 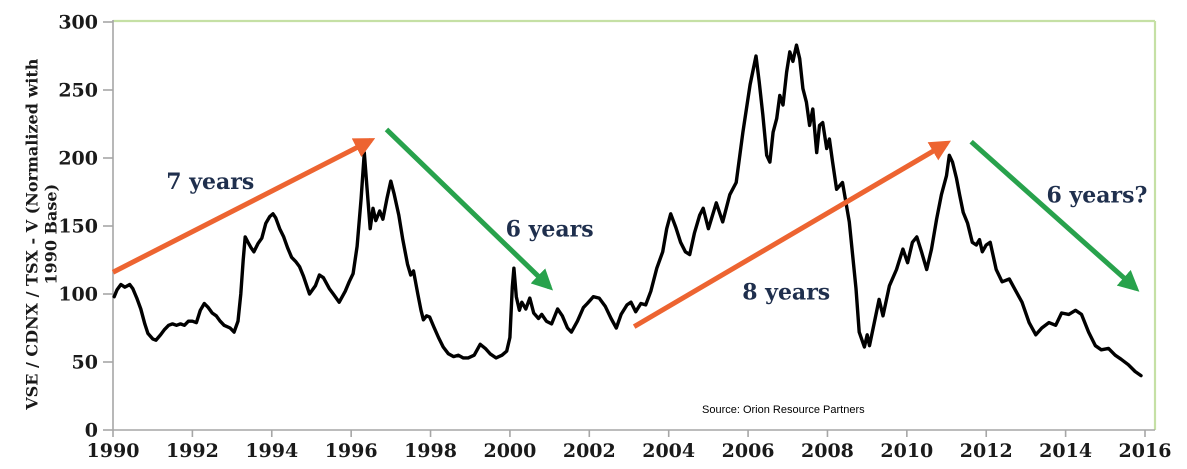 What do you see at coordinates (1145, 451) in the screenshot?
I see `x-tick-label: 2016` at bounding box center [1145, 451].